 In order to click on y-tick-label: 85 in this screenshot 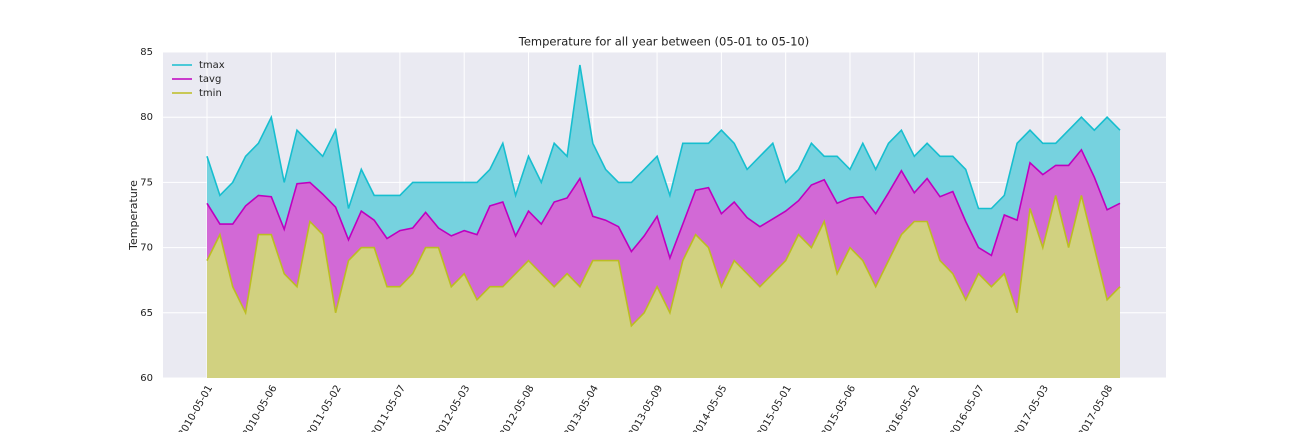, I will do `click(146, 52)`.